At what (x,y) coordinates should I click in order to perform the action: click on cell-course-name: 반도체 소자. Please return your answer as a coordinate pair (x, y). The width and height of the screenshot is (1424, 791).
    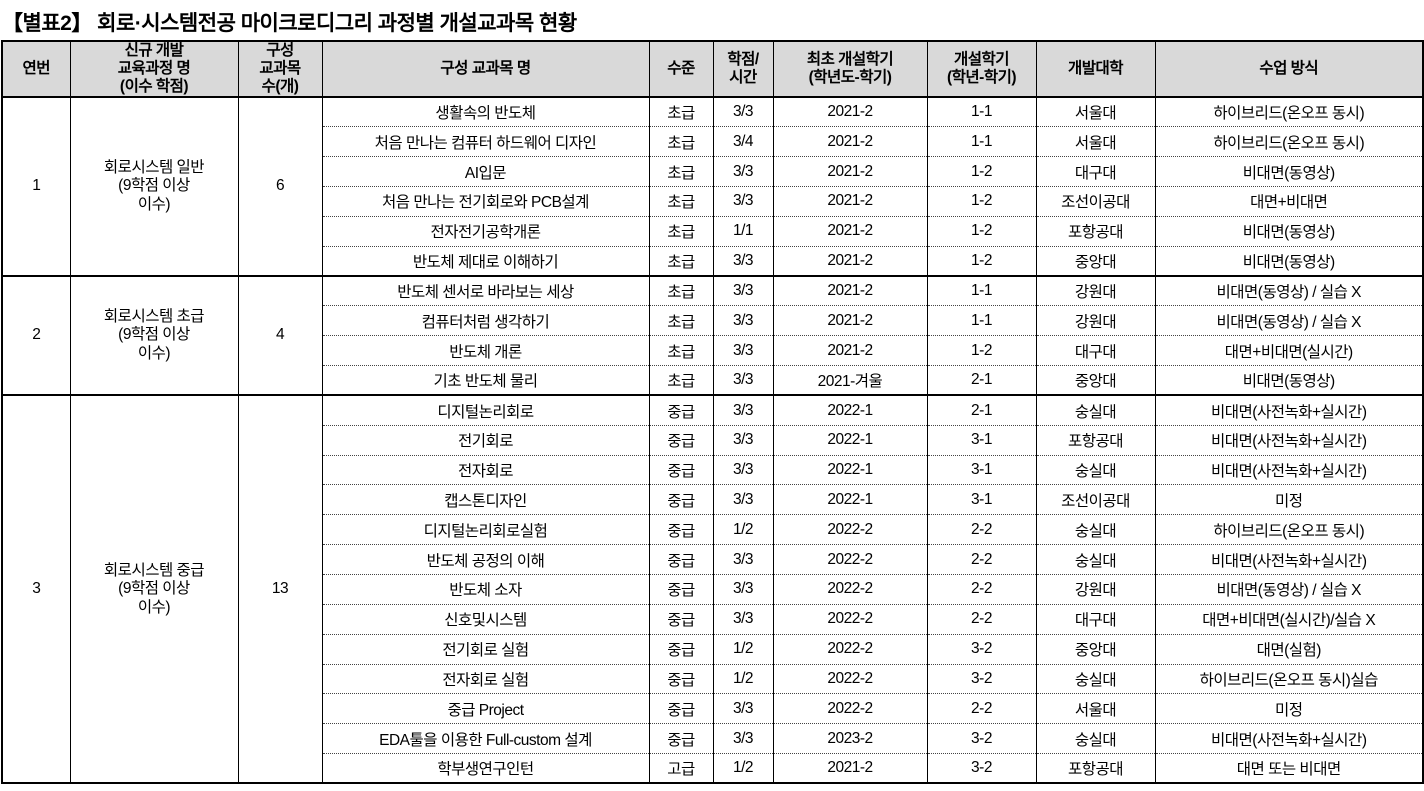
    Looking at the image, I should click on (485, 589).